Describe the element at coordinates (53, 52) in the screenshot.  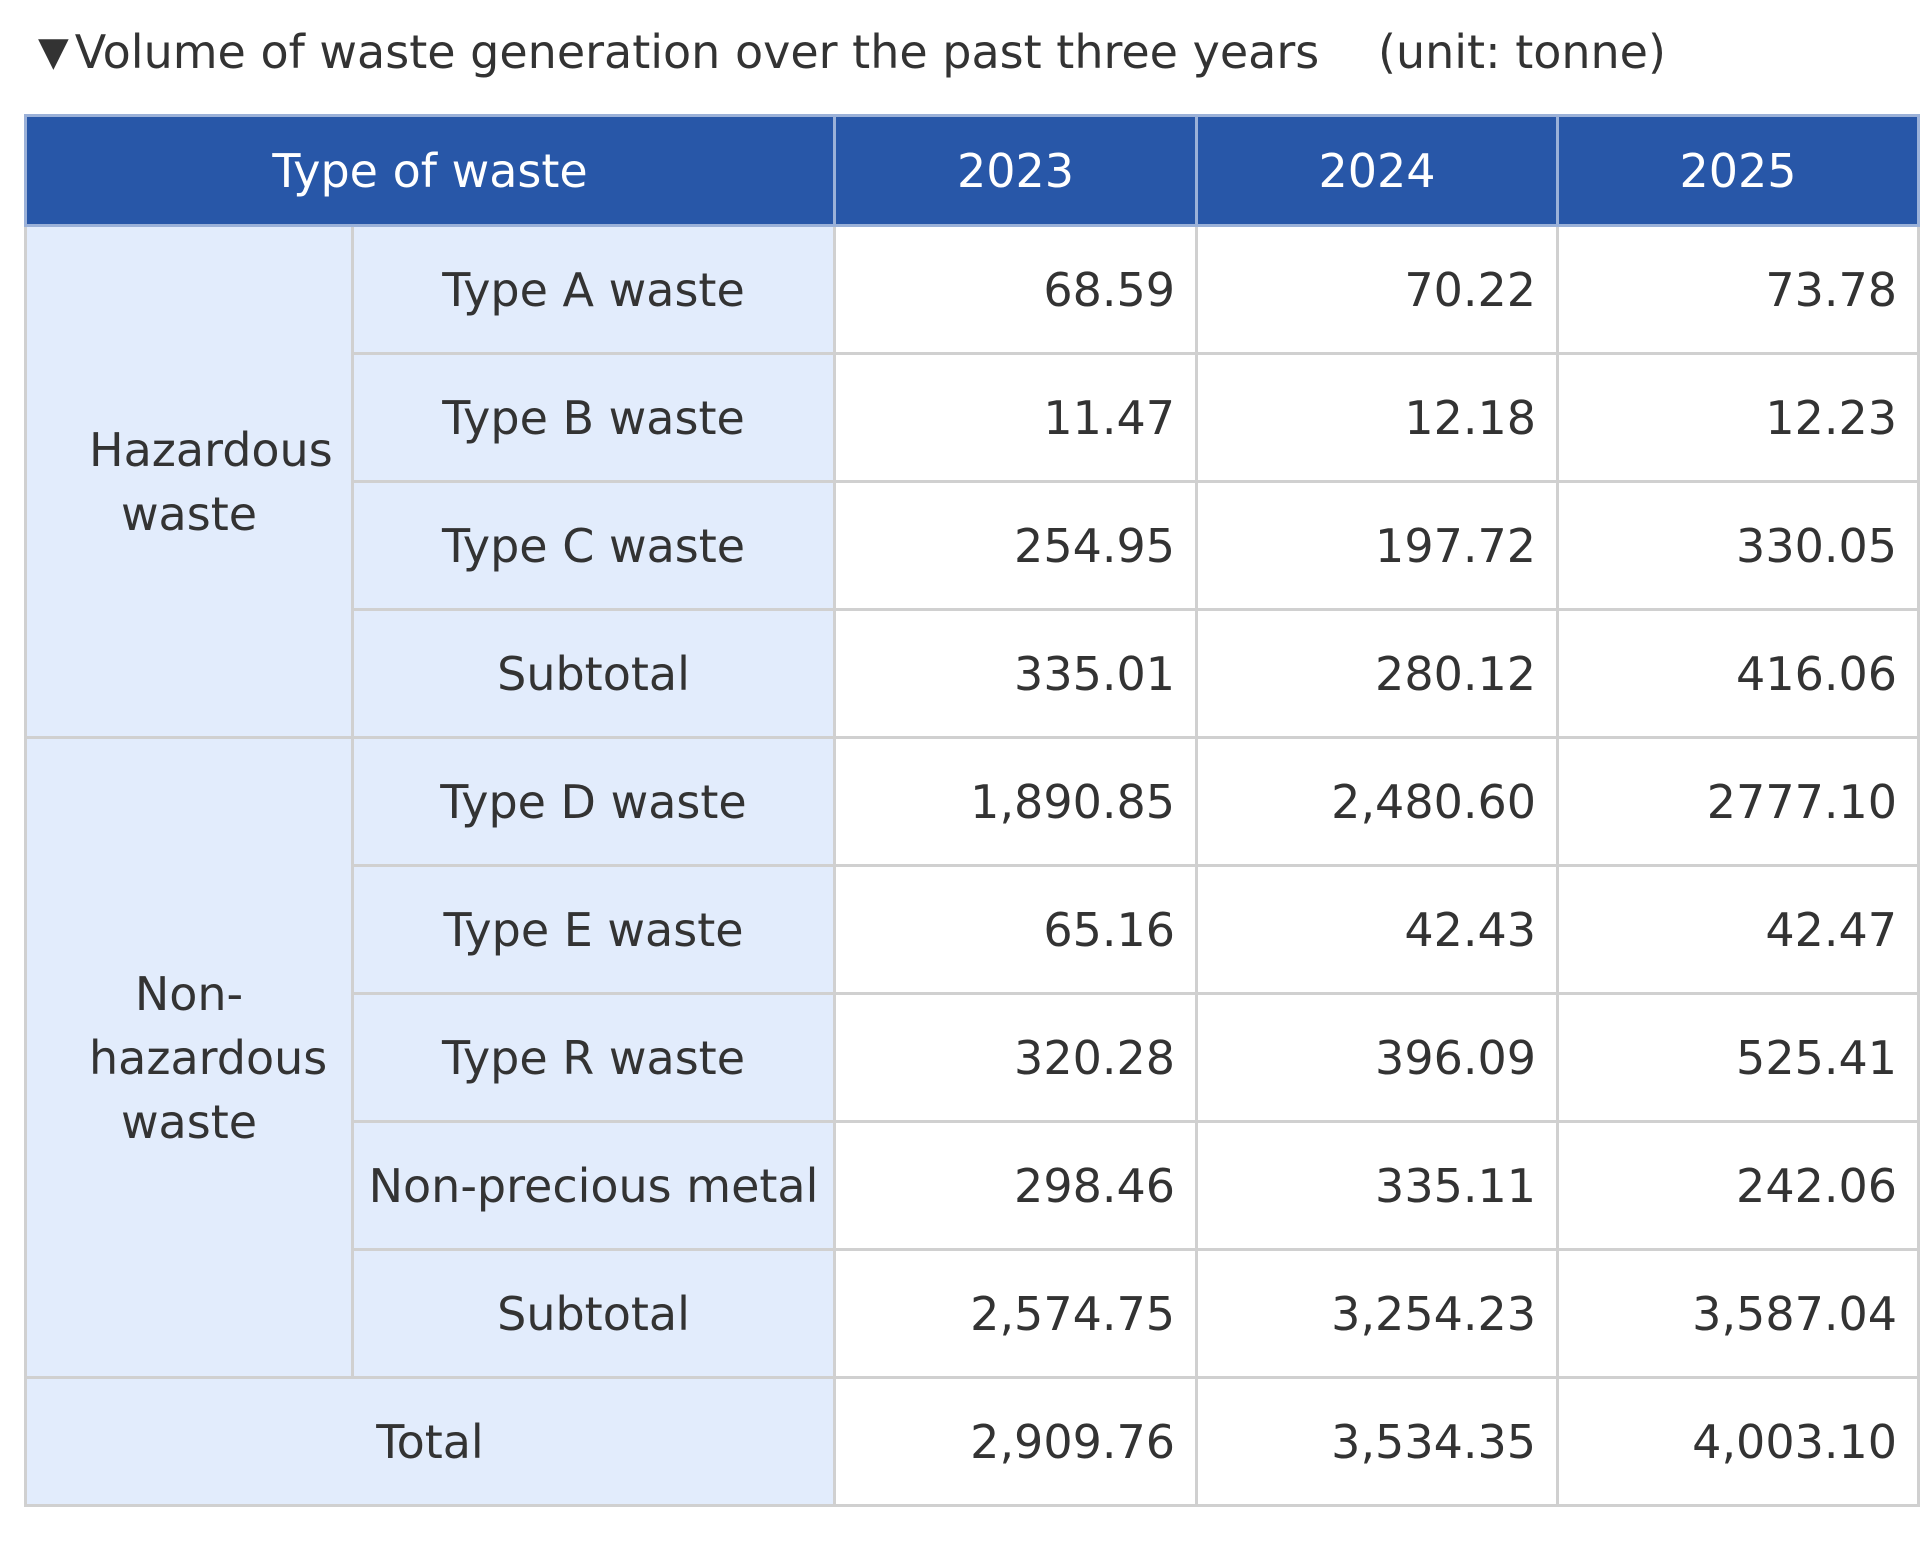
I see `triangle-down-icon: ▼` at that location.